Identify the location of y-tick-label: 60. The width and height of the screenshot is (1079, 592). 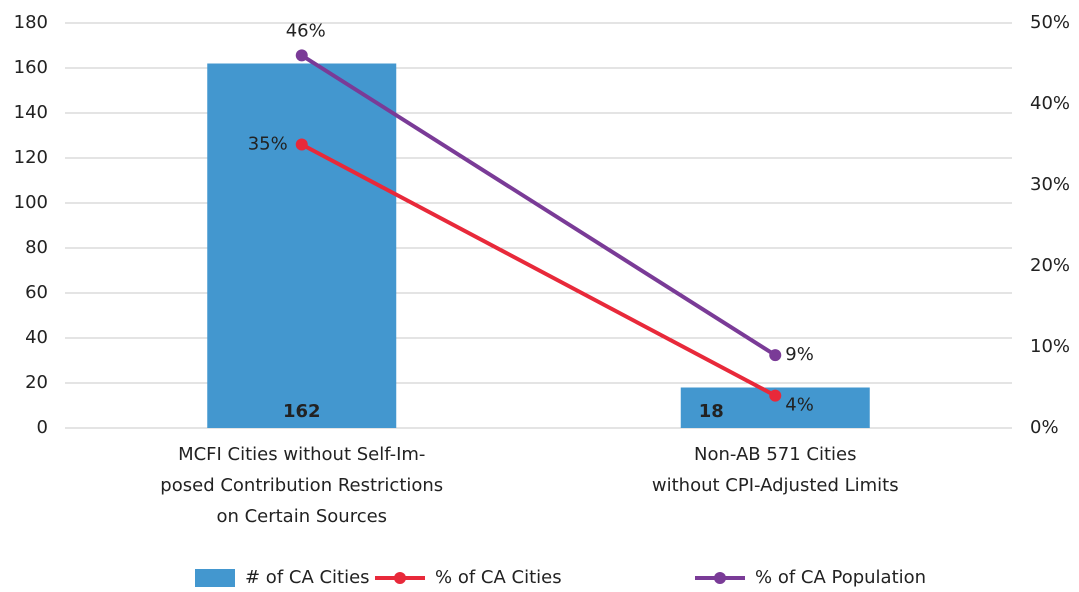
(36, 292).